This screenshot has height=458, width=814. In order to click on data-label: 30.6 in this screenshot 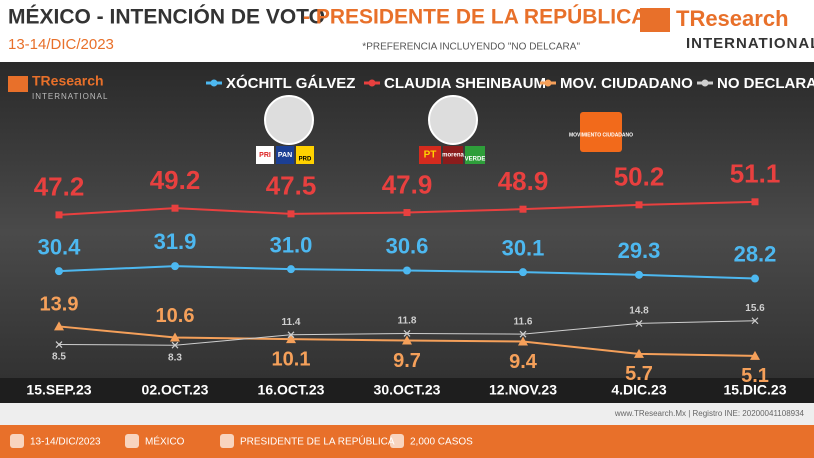, I will do `click(407, 246)`.